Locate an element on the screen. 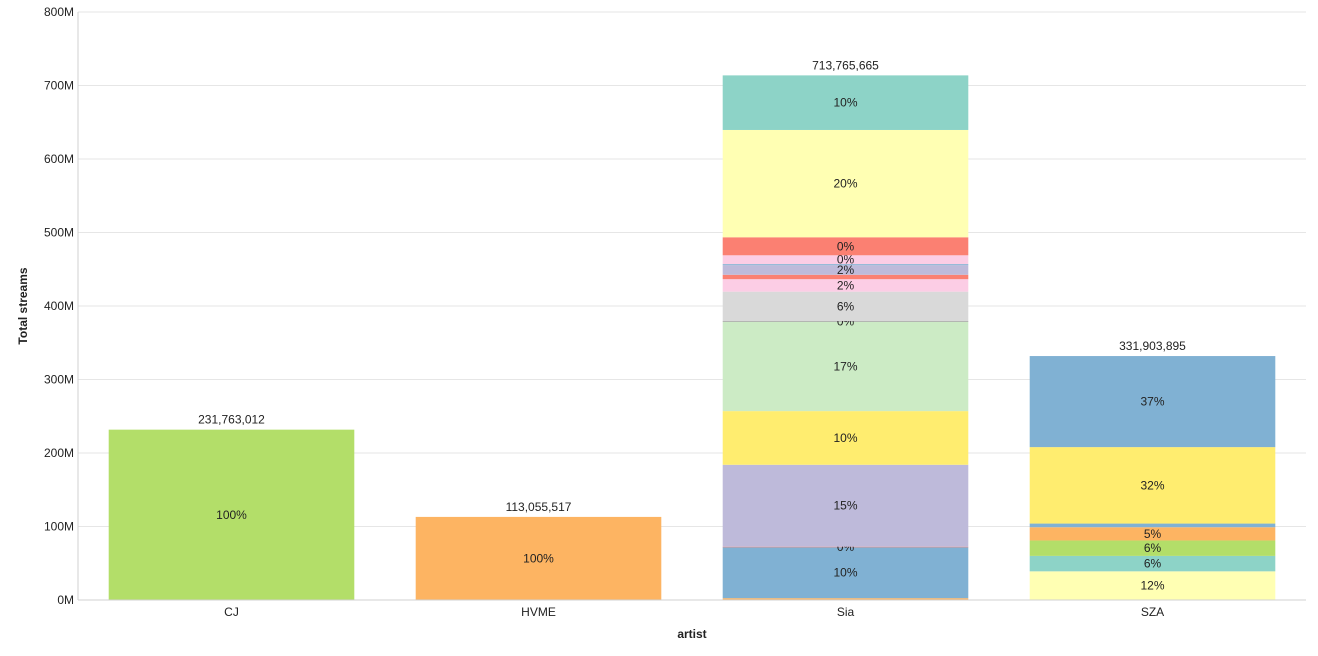 This screenshot has height=656, width=1318. bar-hvme: 100% 113,055,517 is located at coordinates (538, 550).